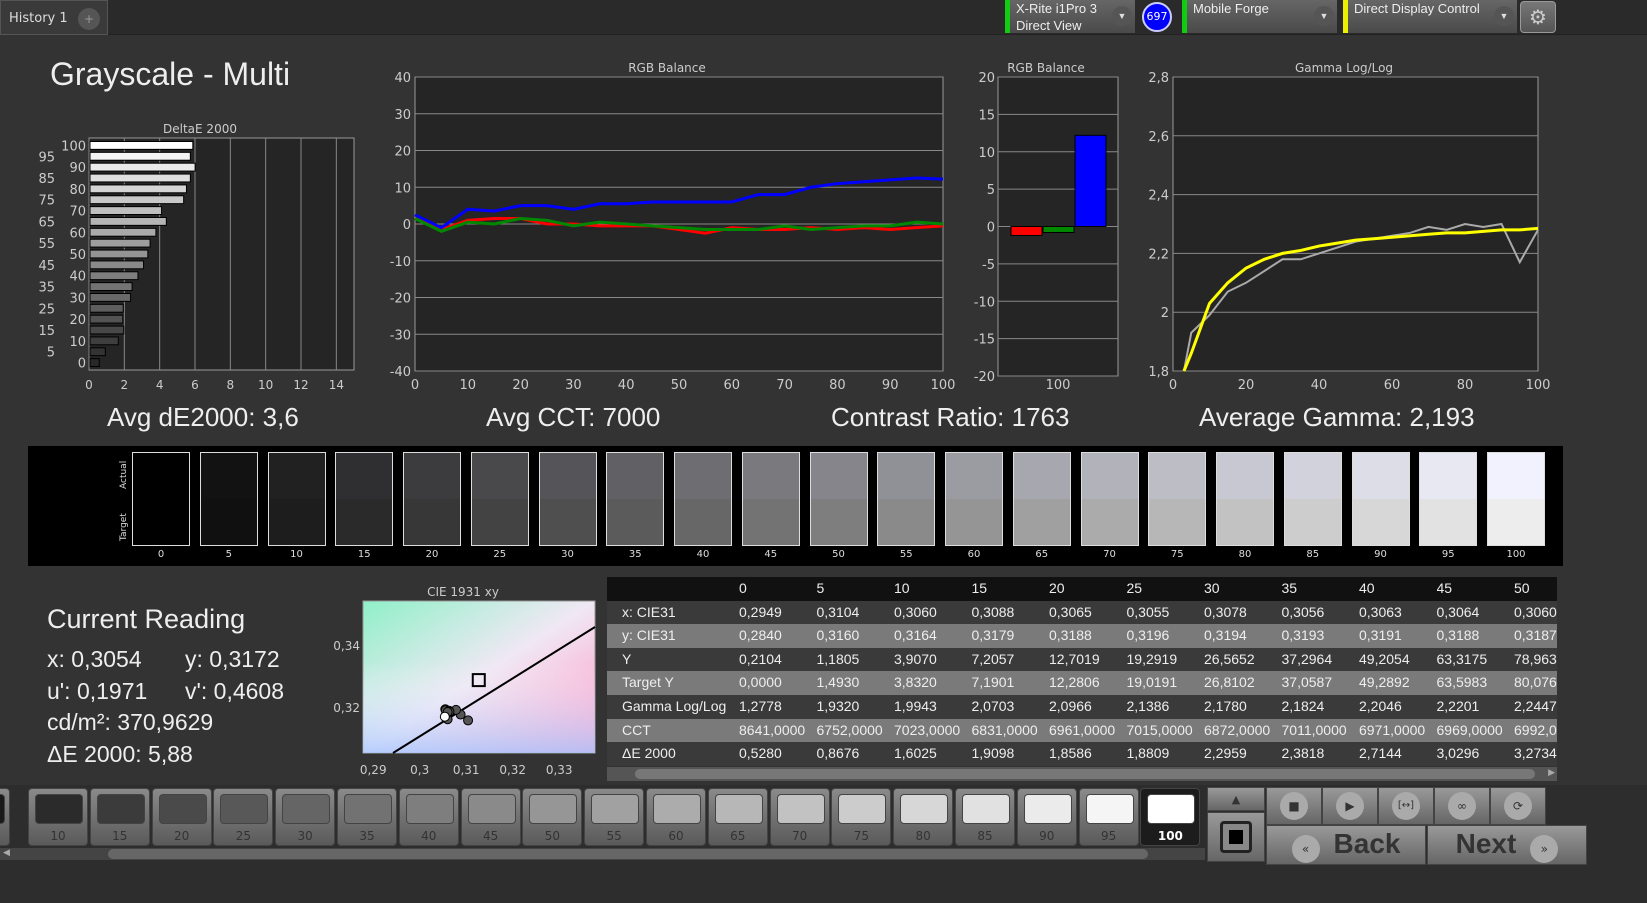 This screenshot has width=1647, height=903. What do you see at coordinates (367, 817) in the screenshot?
I see `patch-button-35: 35` at bounding box center [367, 817].